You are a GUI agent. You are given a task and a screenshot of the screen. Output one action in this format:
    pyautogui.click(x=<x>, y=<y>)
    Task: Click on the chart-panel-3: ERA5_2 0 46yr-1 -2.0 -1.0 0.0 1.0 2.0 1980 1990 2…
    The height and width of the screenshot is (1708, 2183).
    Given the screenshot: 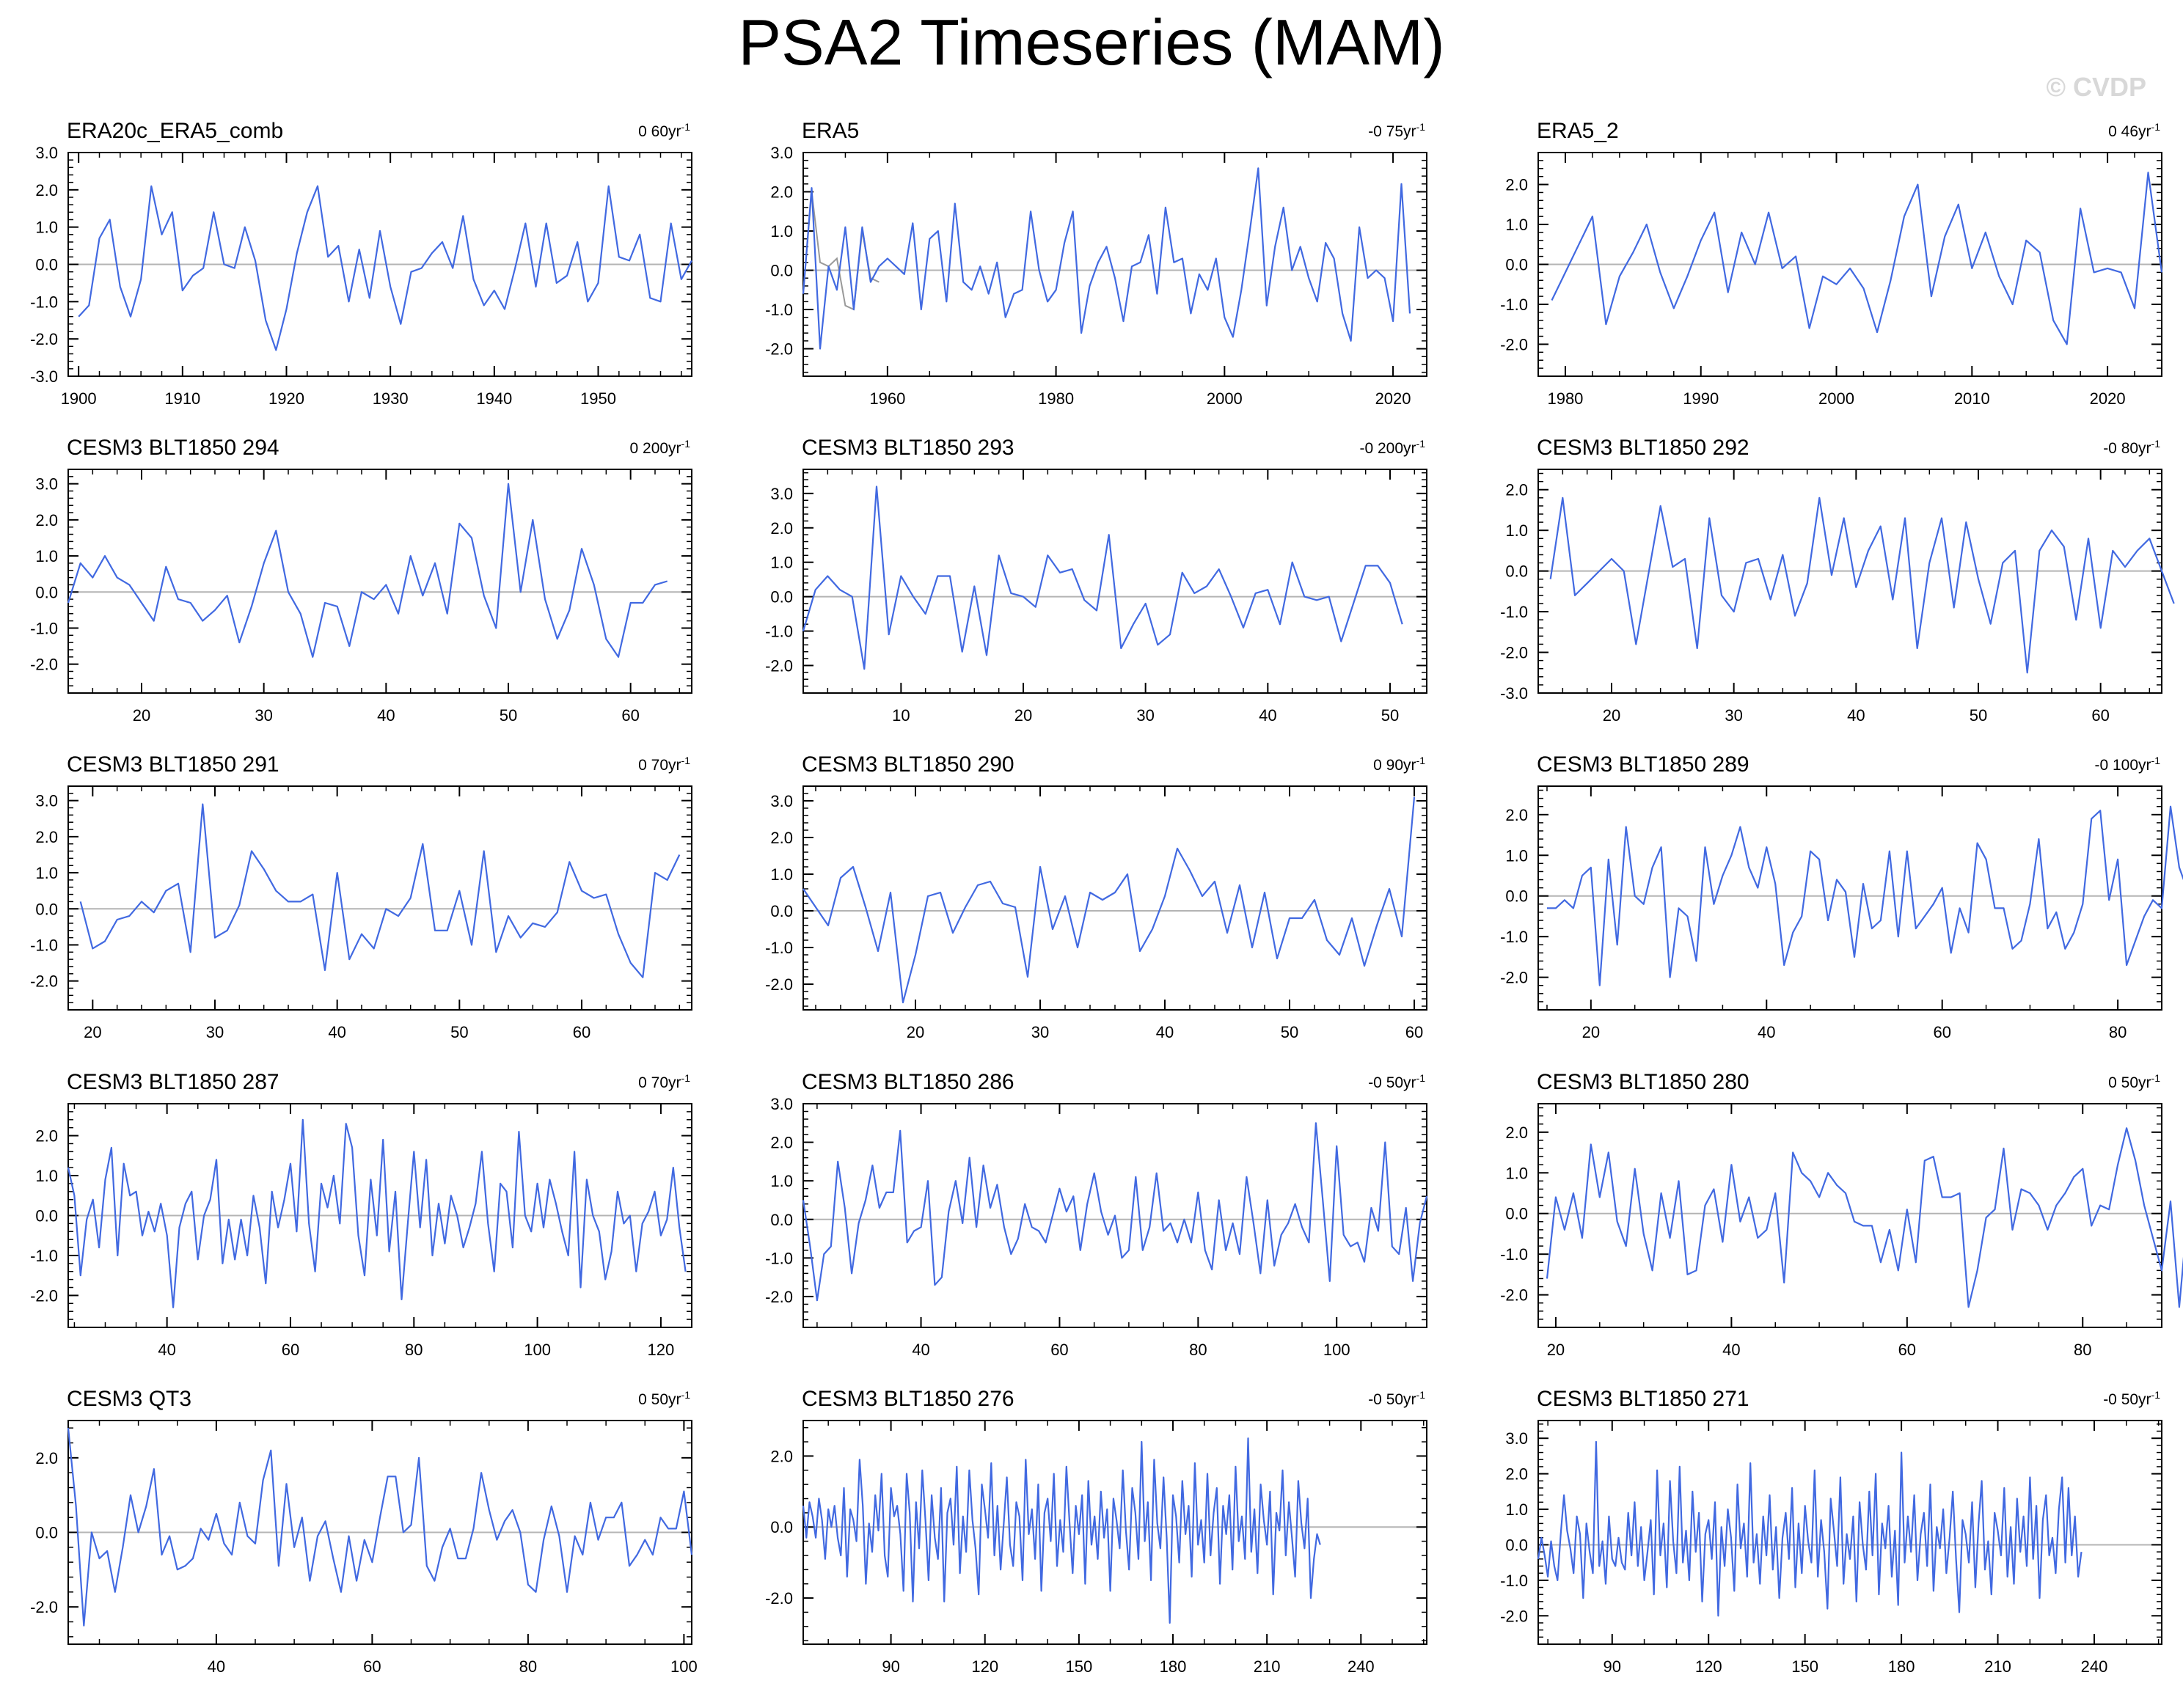 What is the action you would take?
    pyautogui.click(x=1831, y=263)
    